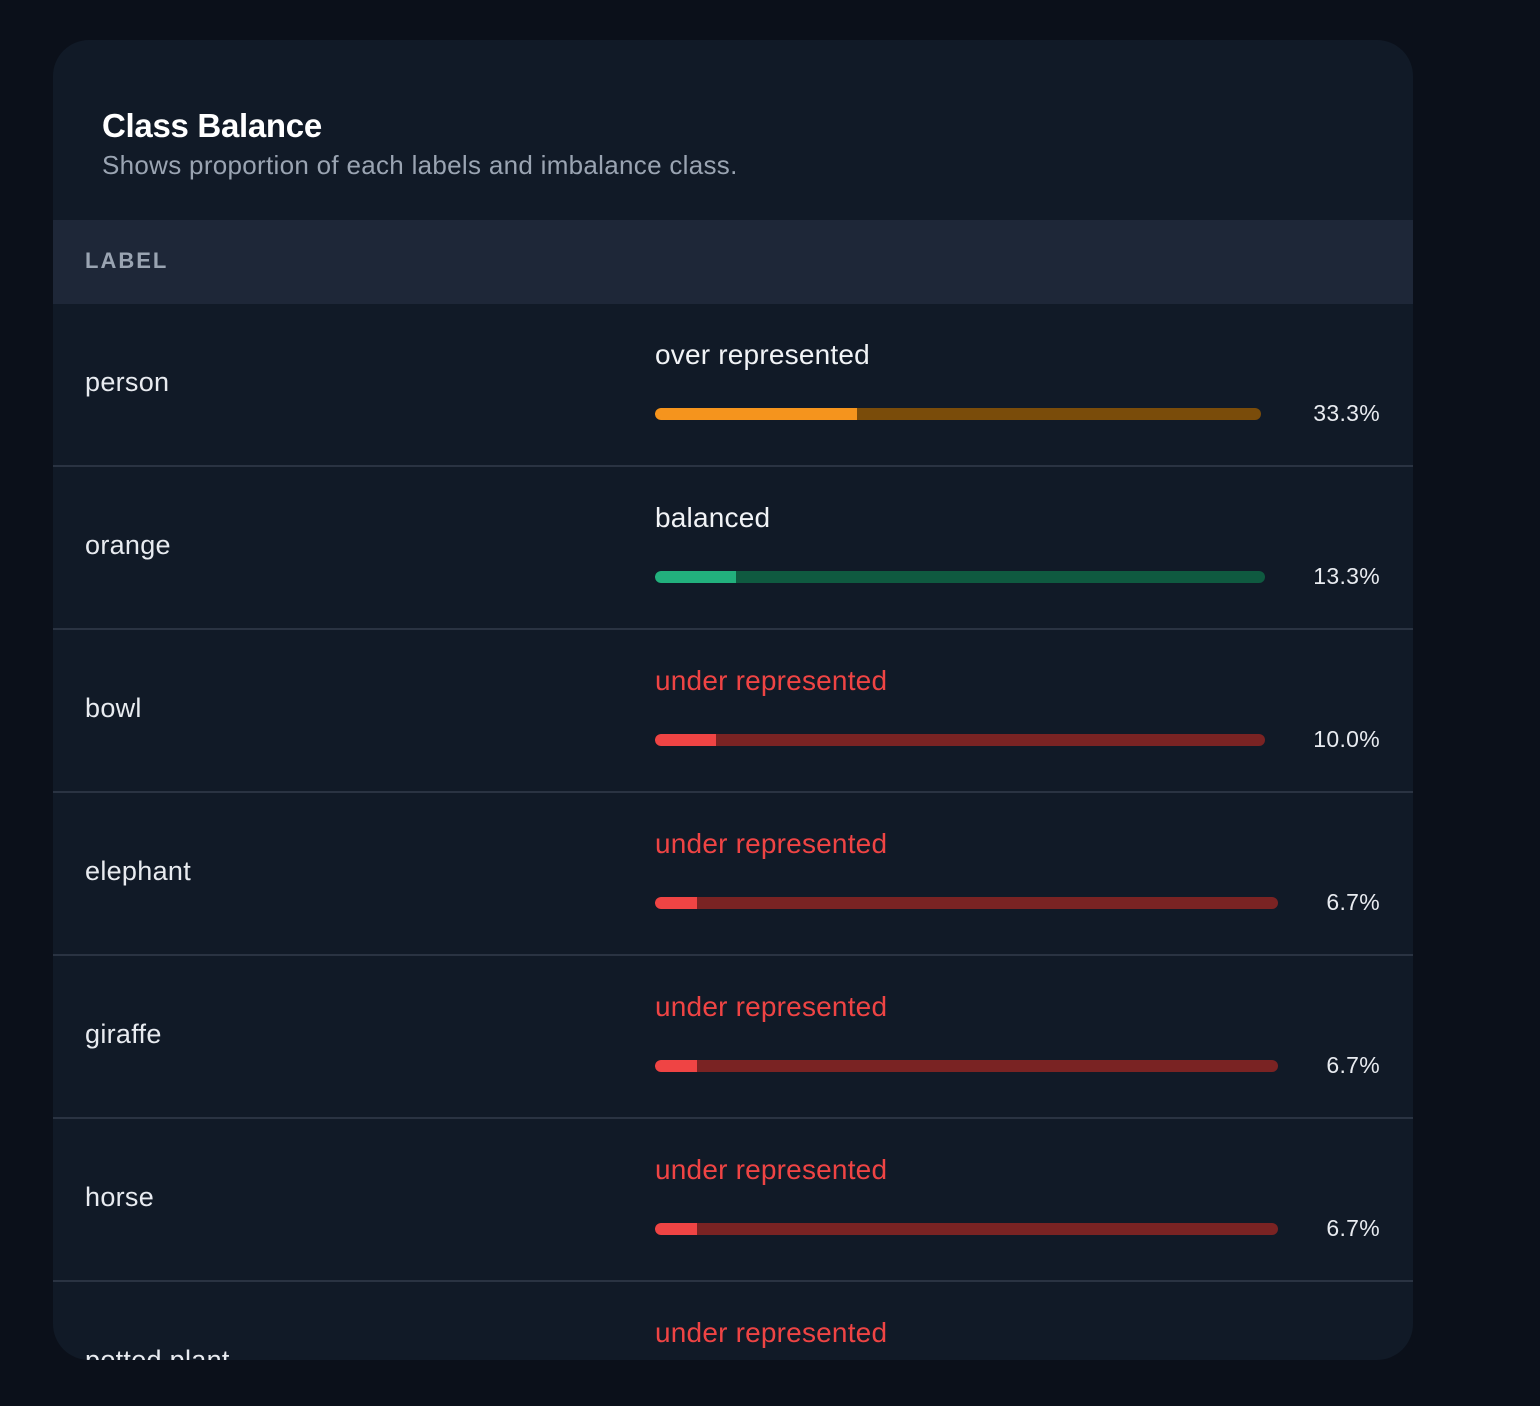  What do you see at coordinates (1346, 413) in the screenshot?
I see `row-percentage: 33.3%` at bounding box center [1346, 413].